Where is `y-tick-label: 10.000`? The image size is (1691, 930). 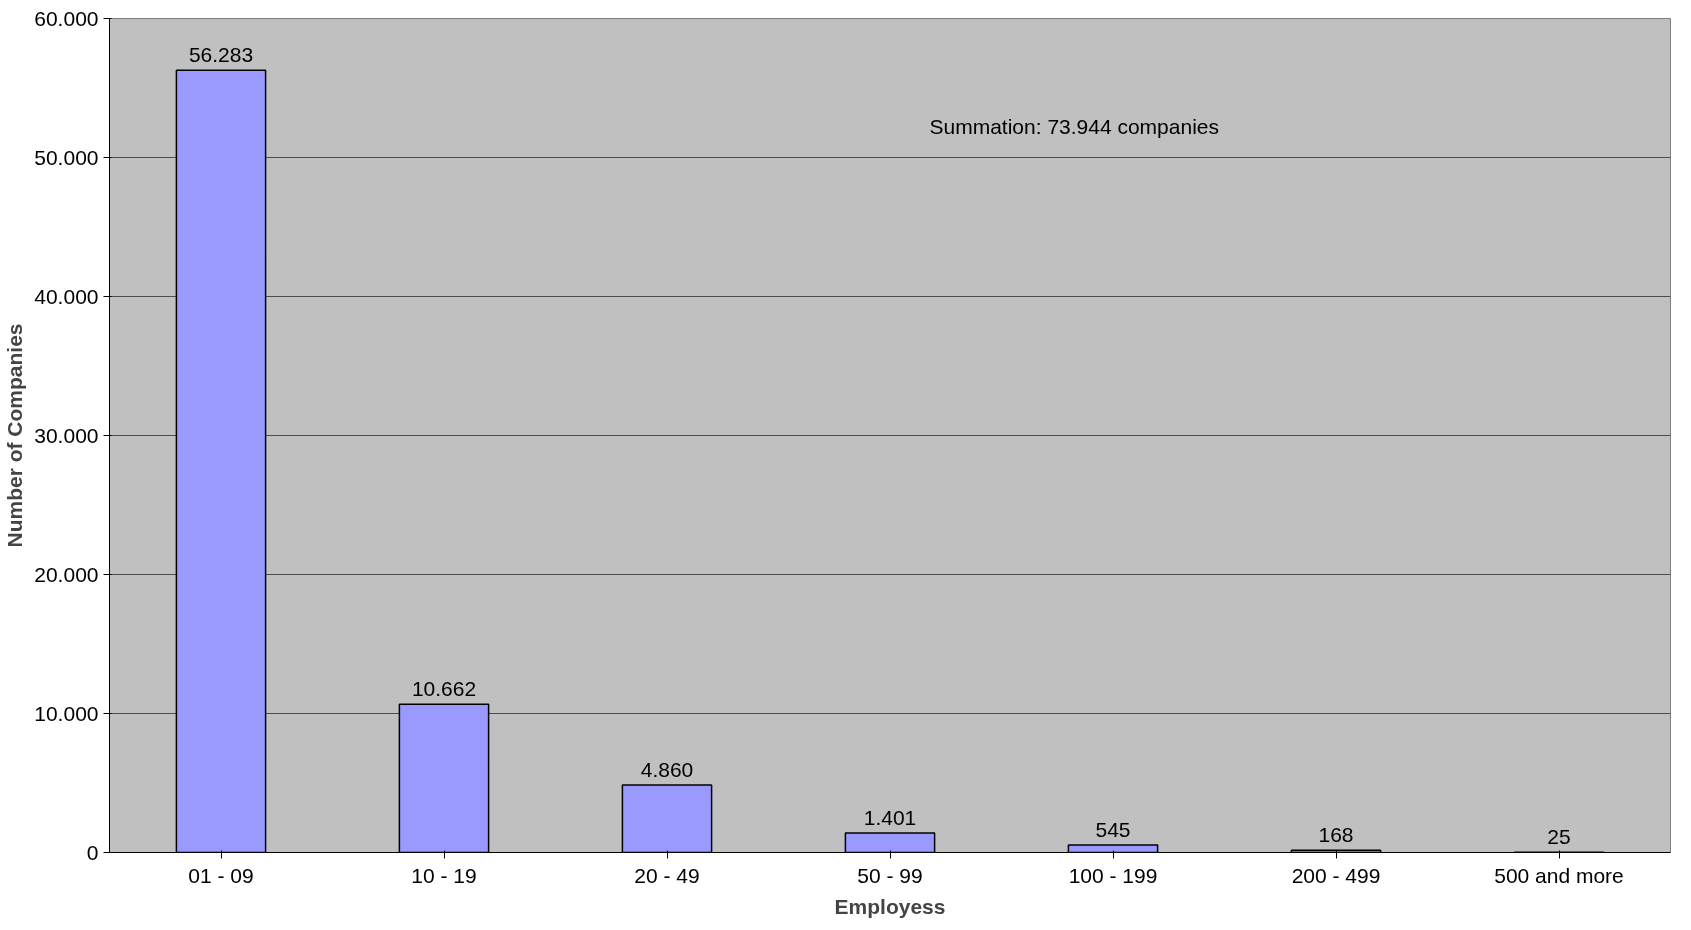 y-tick-label: 10.000 is located at coordinates (66, 713).